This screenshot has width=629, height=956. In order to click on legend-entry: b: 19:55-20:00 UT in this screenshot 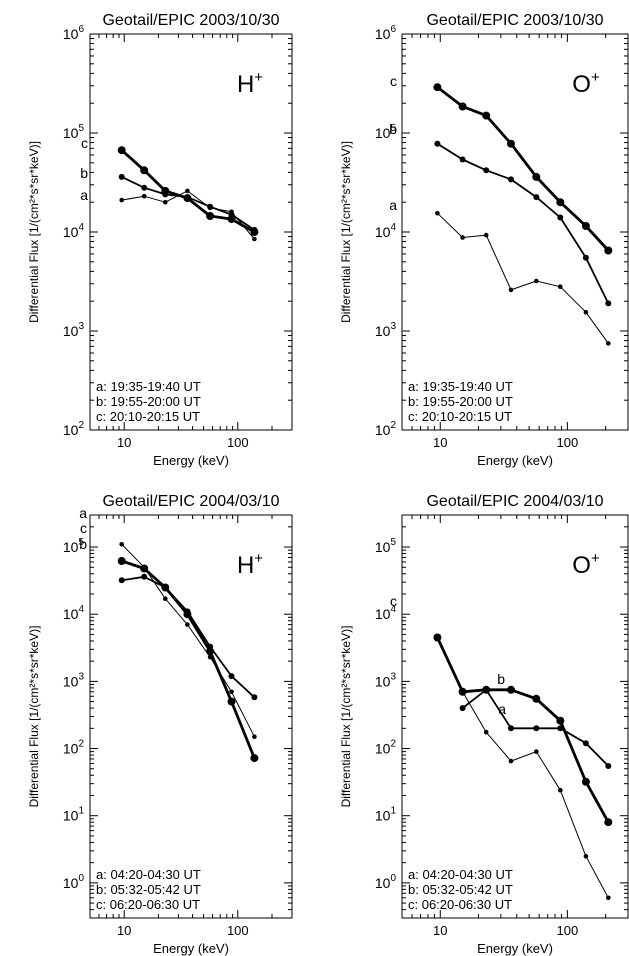, I will do `click(148, 401)`.